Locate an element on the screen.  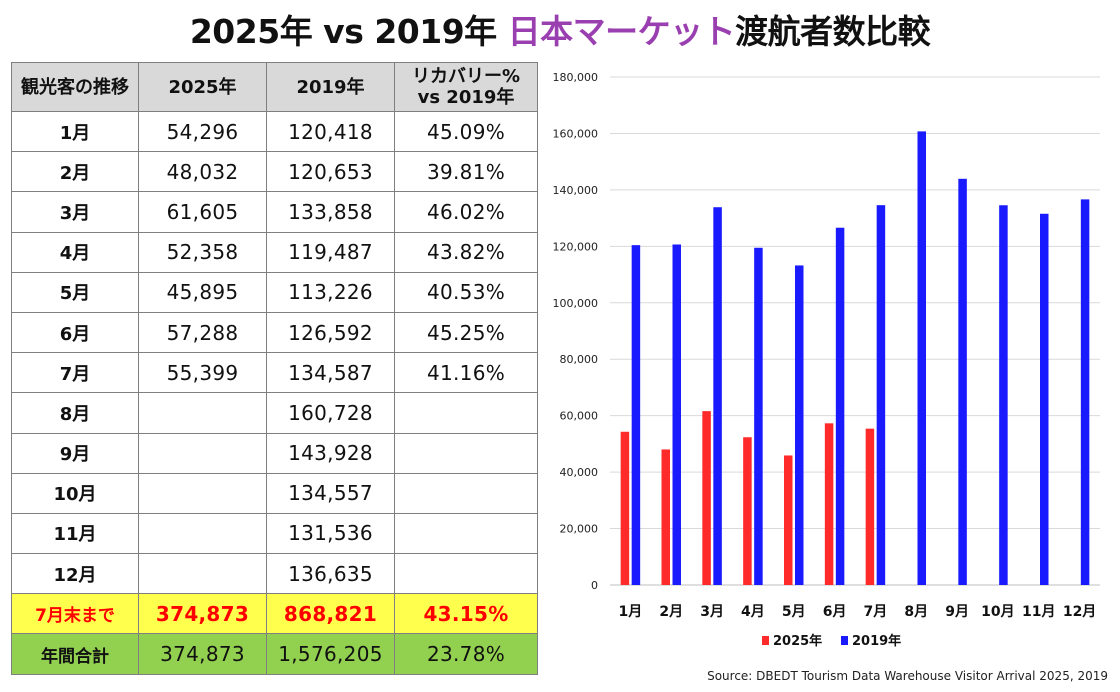
cell-recovery: 23.78% is located at coordinates (466, 654).